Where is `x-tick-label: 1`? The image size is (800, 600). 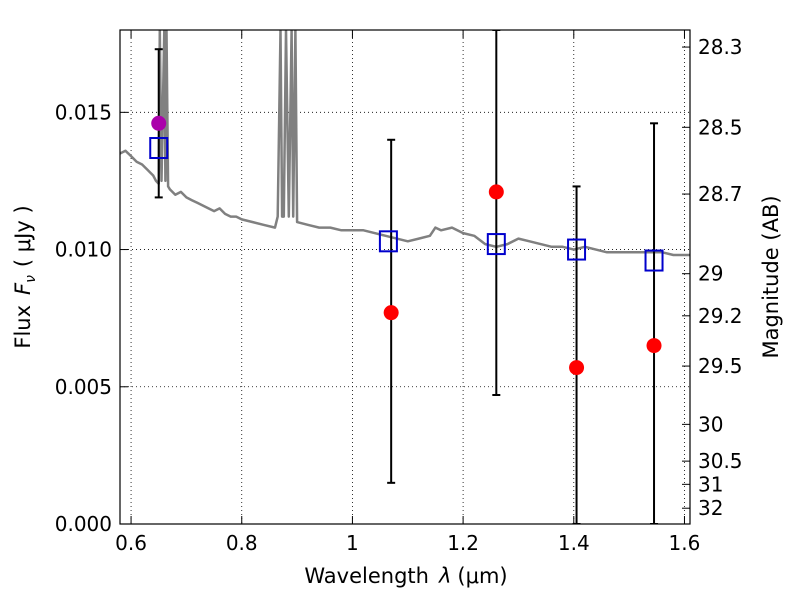
x-tick-label: 1 is located at coordinates (352, 543).